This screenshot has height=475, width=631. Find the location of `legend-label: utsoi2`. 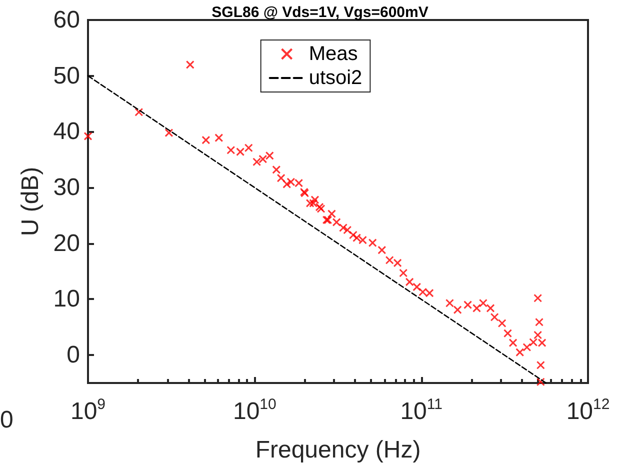

legend-label: utsoi2 is located at coordinates (335, 78).